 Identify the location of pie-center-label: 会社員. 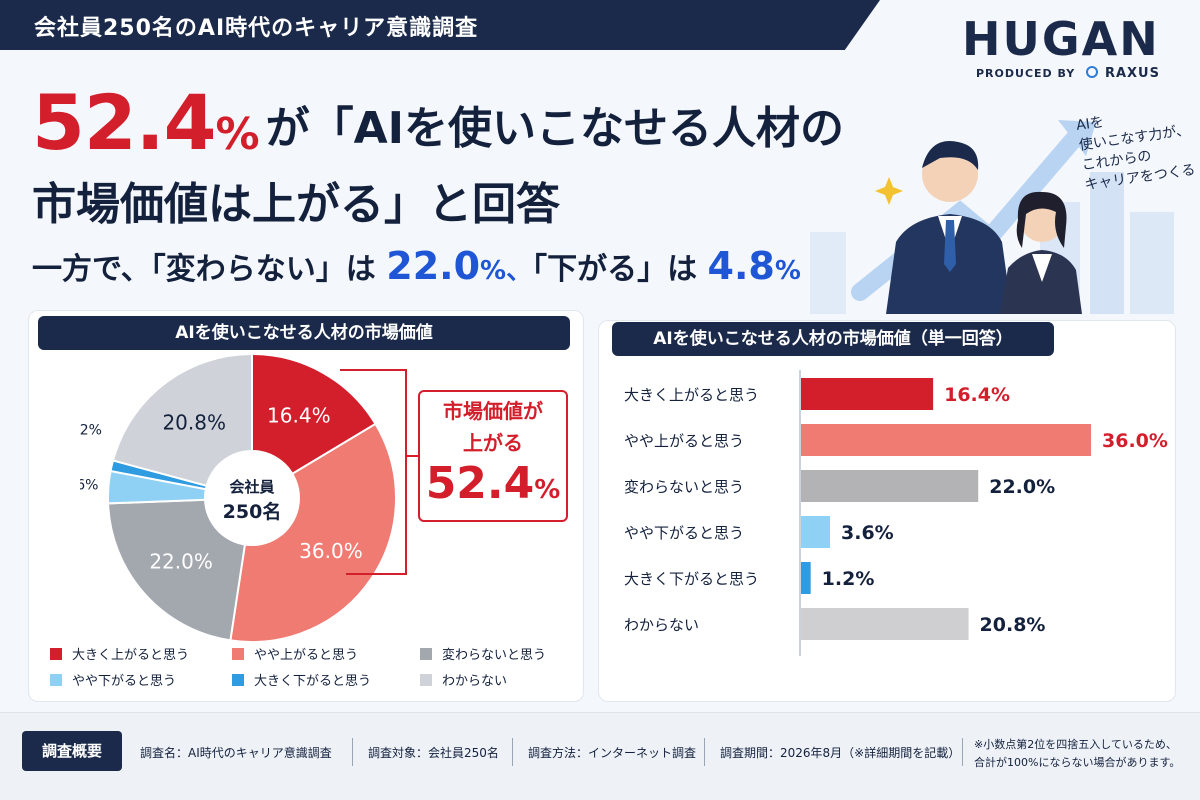
(251, 487).